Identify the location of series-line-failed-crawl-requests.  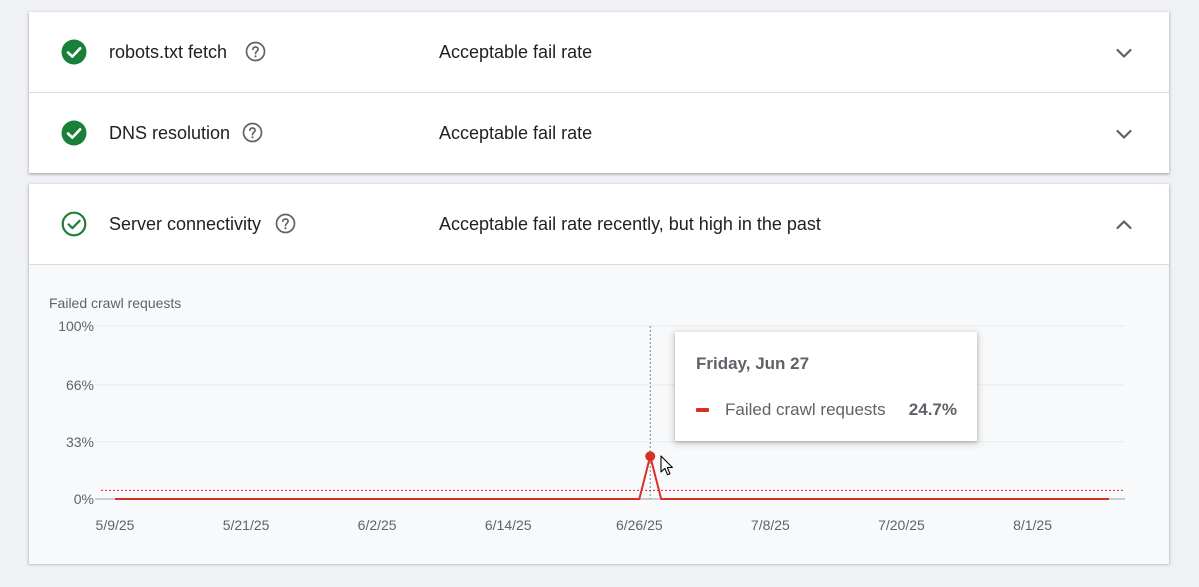
(612, 477).